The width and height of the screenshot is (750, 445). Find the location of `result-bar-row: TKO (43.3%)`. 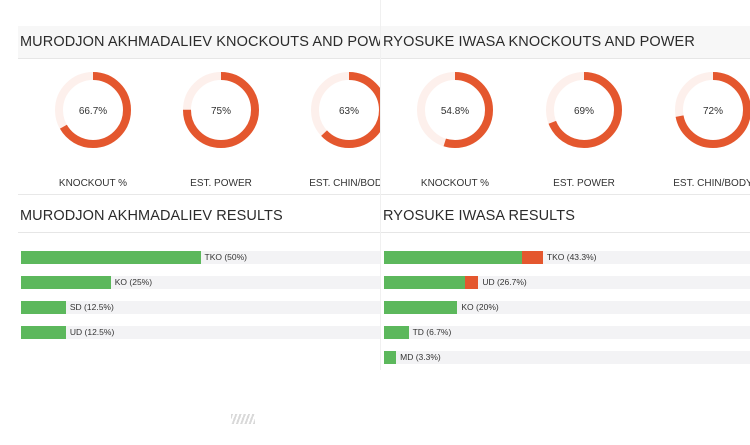

result-bar-row: TKO (43.3%) is located at coordinates (567, 257).